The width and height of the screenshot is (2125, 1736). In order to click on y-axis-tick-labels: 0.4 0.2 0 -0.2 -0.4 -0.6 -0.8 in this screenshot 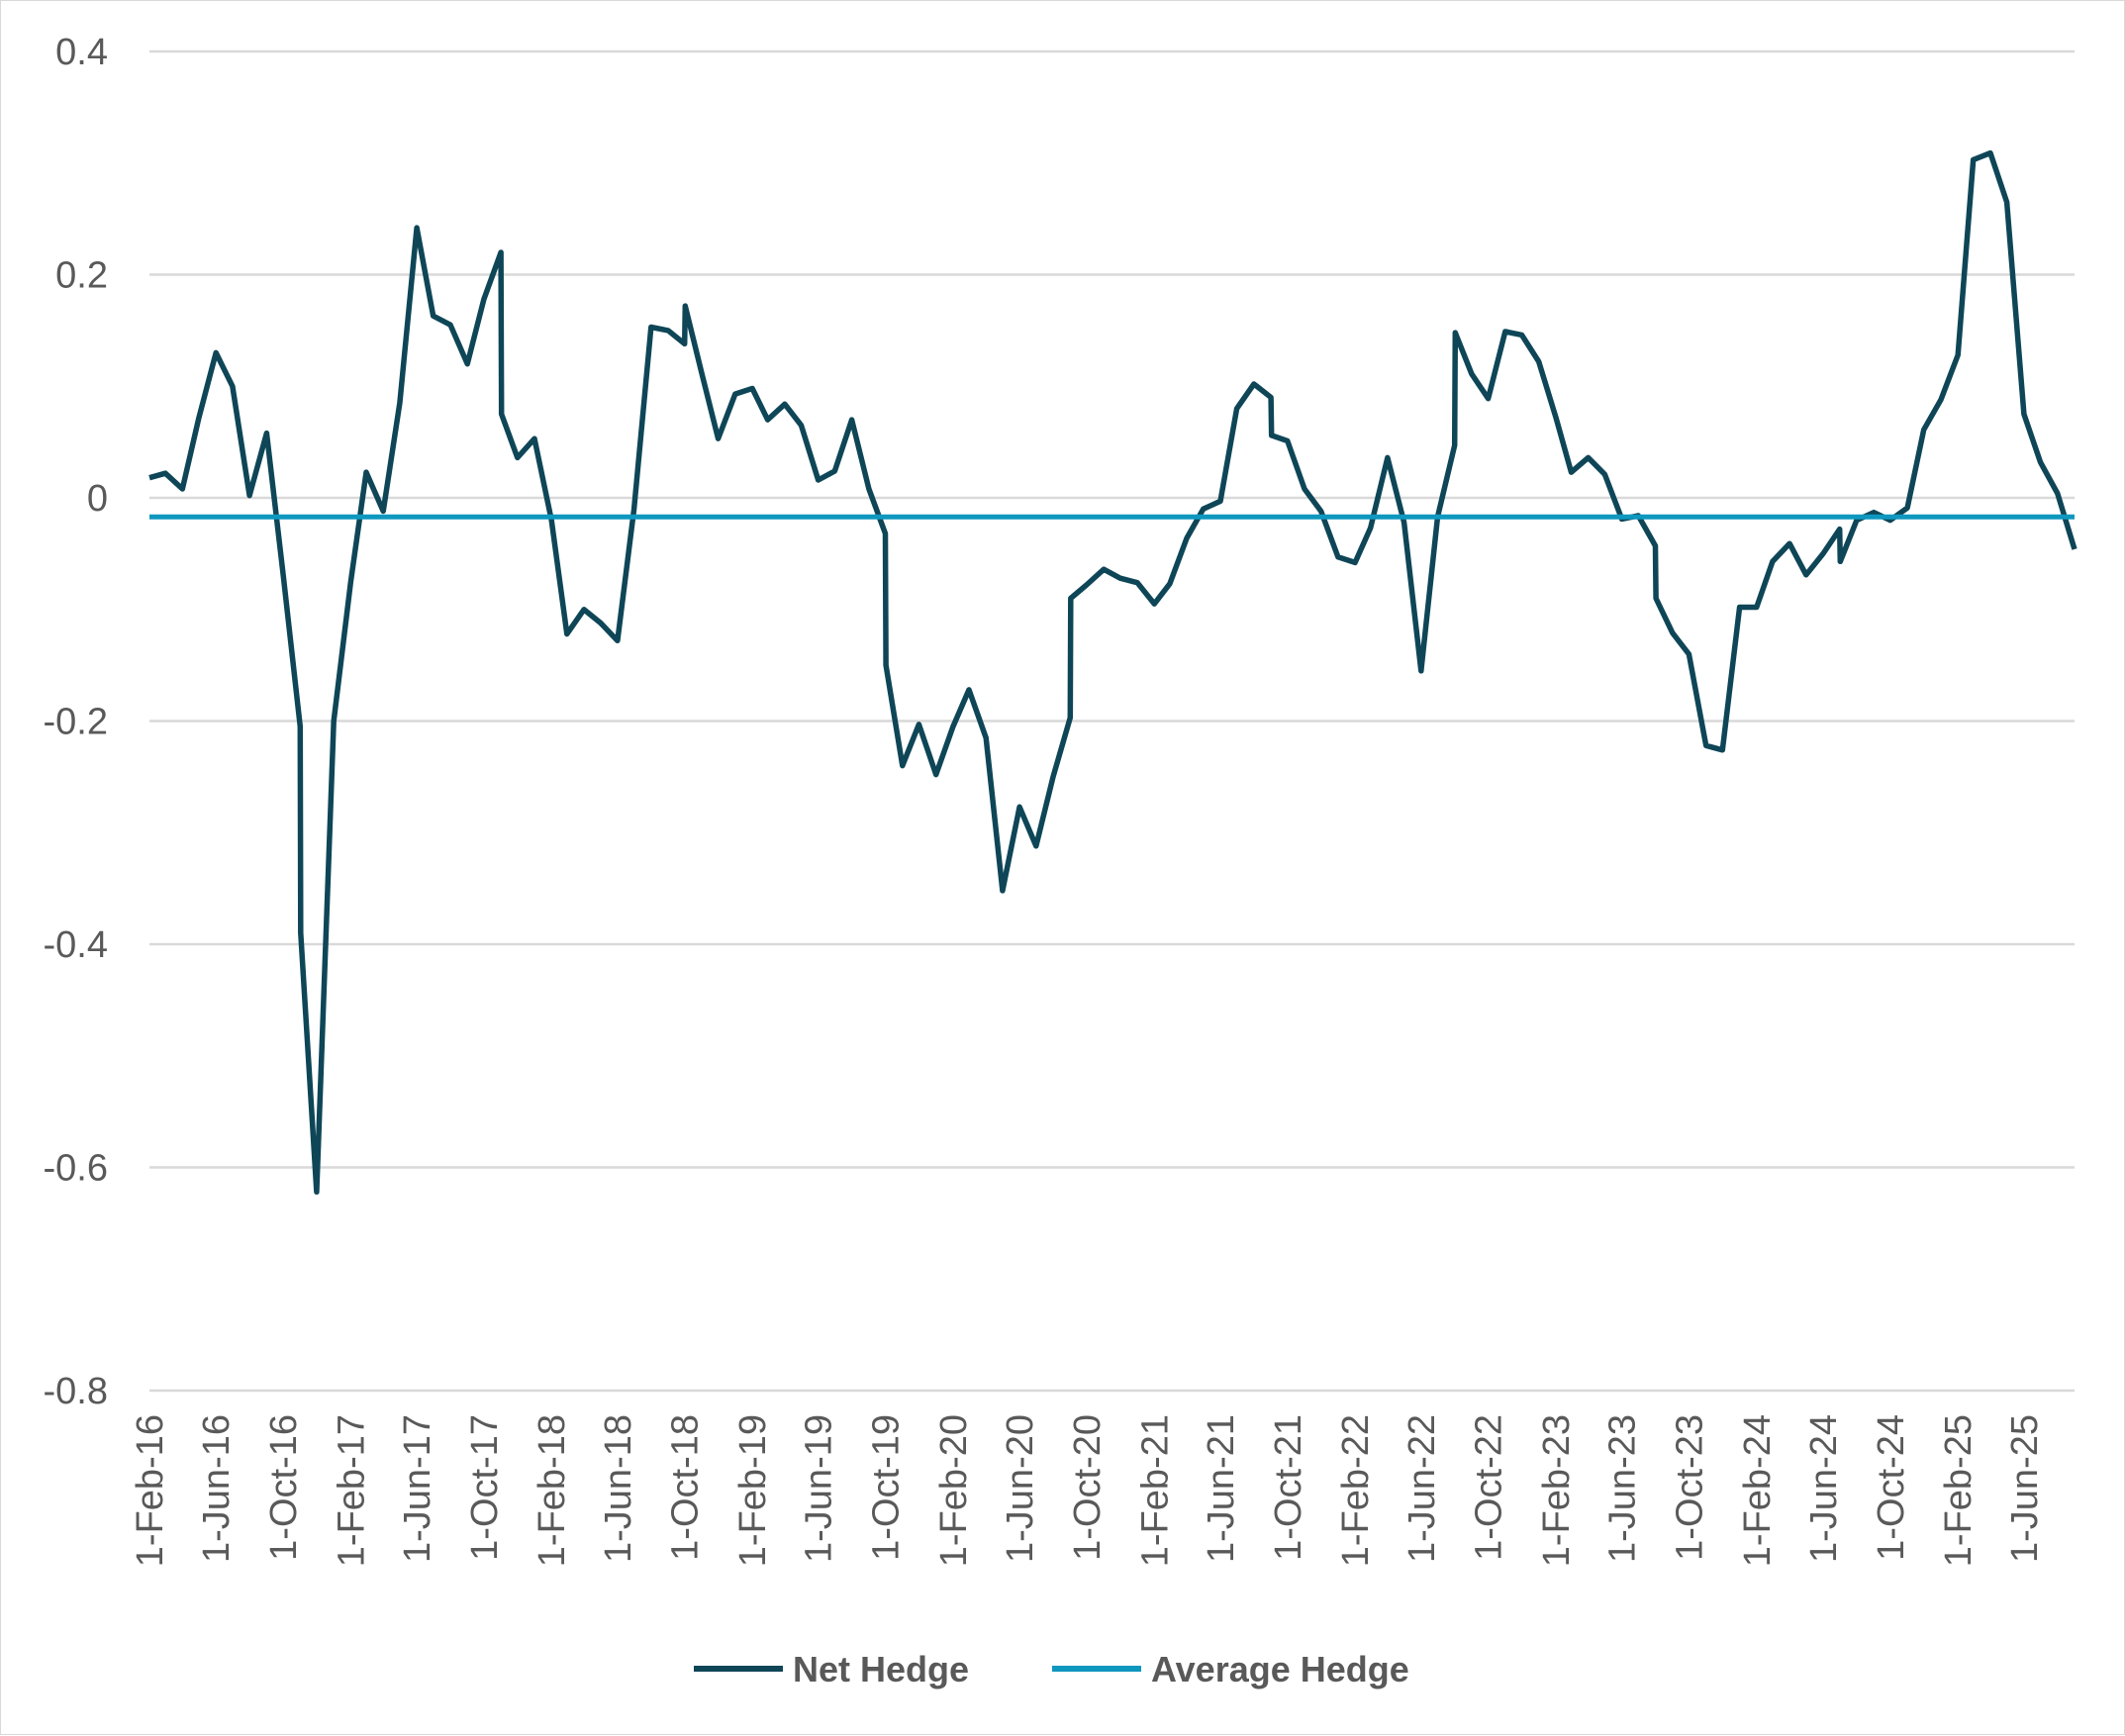, I will do `click(76, 722)`.